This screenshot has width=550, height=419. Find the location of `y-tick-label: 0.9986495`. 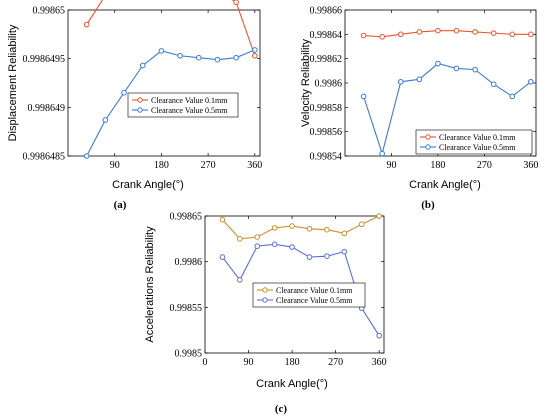

y-tick-label: 0.9986495 is located at coordinates (44, 59).